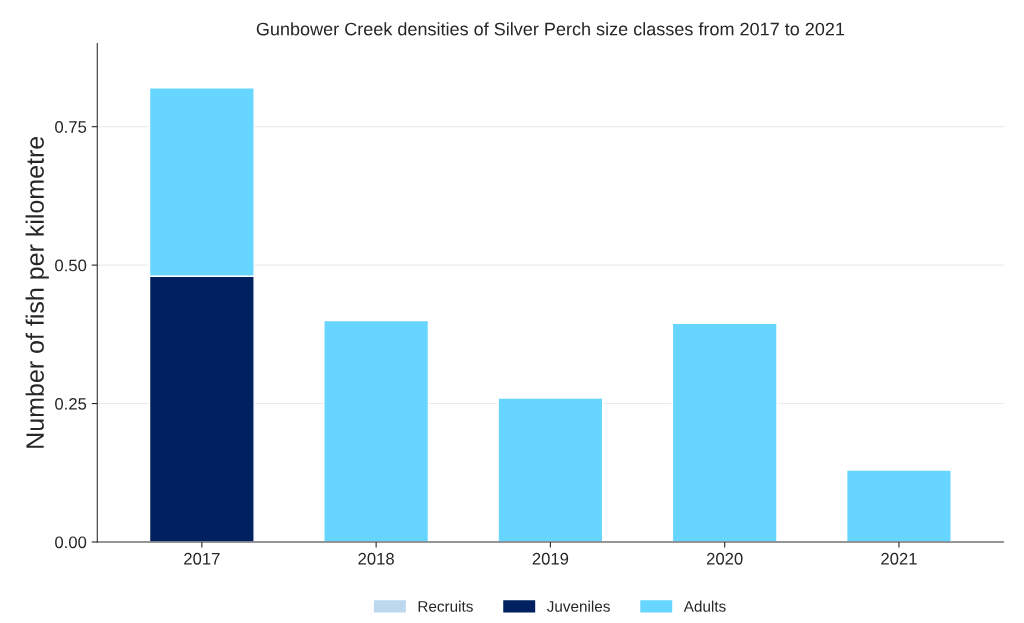 The height and width of the screenshot is (623, 1024). What do you see at coordinates (724, 558) in the screenshot?
I see `x-tick-label: 2020` at bounding box center [724, 558].